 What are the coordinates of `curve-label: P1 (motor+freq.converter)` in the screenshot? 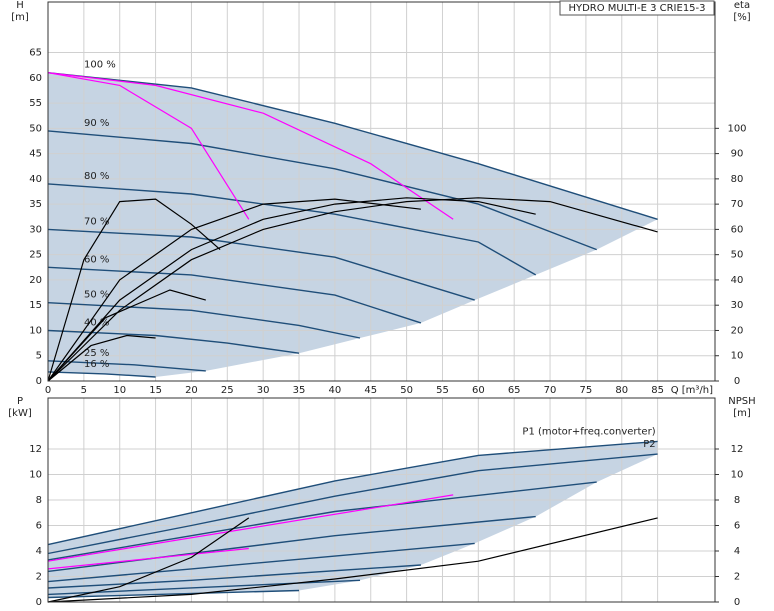 It's located at (588, 431).